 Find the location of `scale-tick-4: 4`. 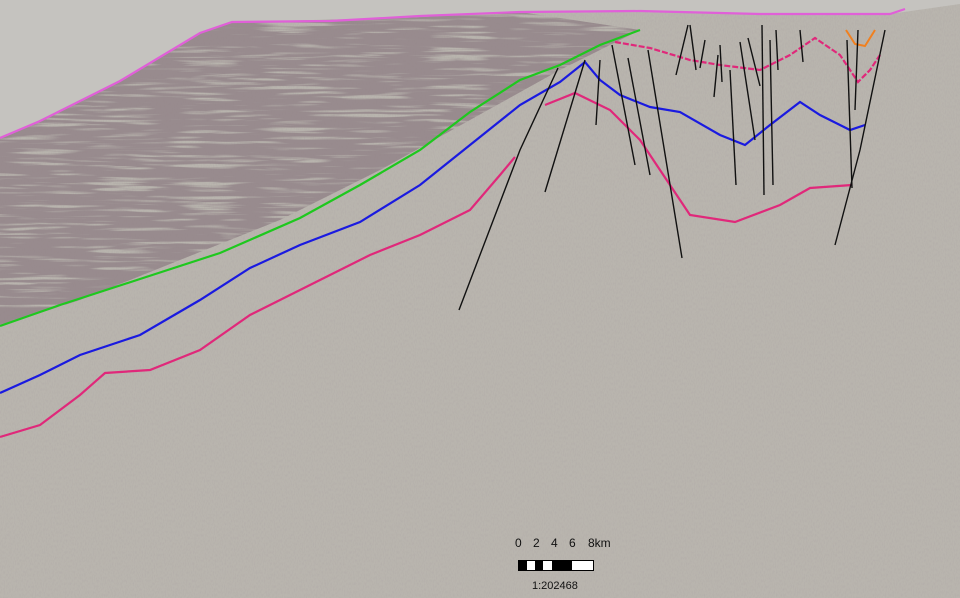

scale-tick-4: 4 is located at coordinates (554, 543).